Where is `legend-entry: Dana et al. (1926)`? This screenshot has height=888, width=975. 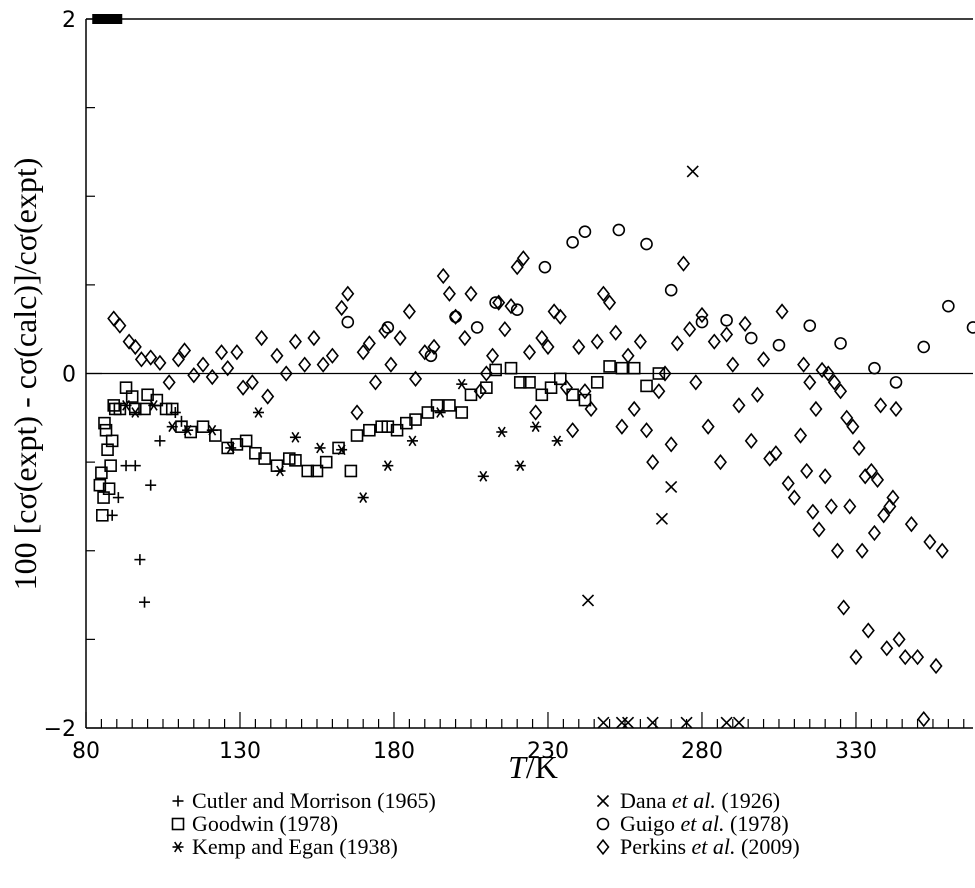 legend-entry: Dana et al. (1926) is located at coordinates (689, 800).